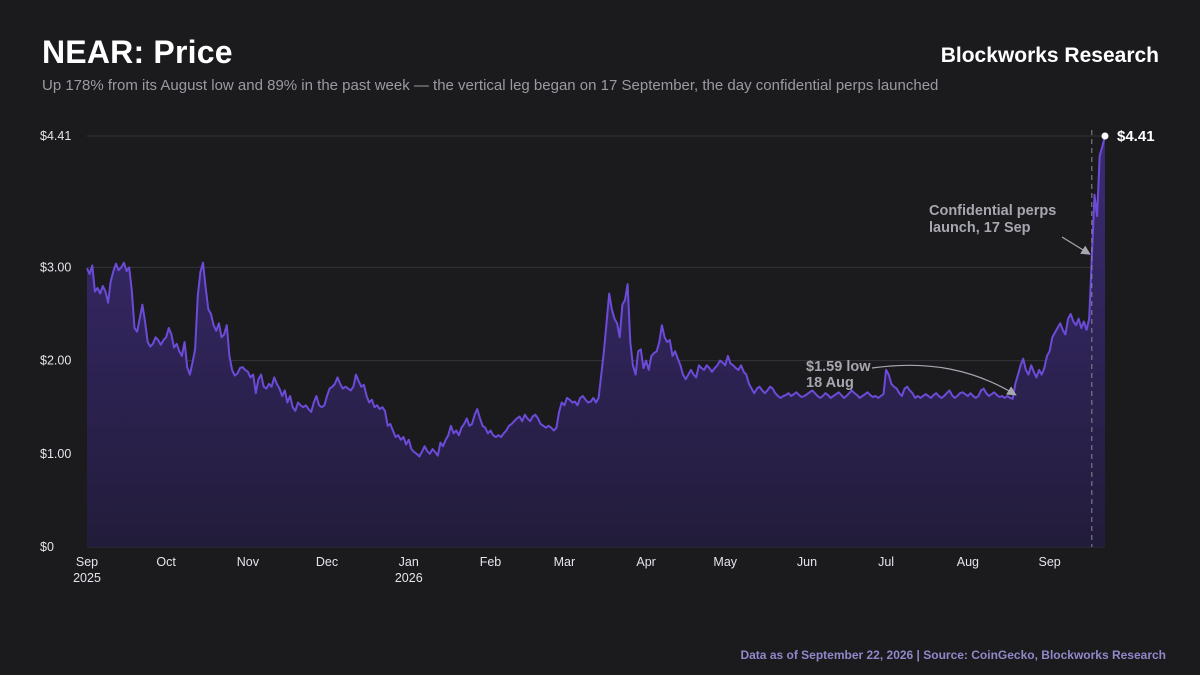 The height and width of the screenshot is (675, 1200). Describe the element at coordinates (1076, 245) in the screenshot. I see `launch-annotation-arrow` at that location.